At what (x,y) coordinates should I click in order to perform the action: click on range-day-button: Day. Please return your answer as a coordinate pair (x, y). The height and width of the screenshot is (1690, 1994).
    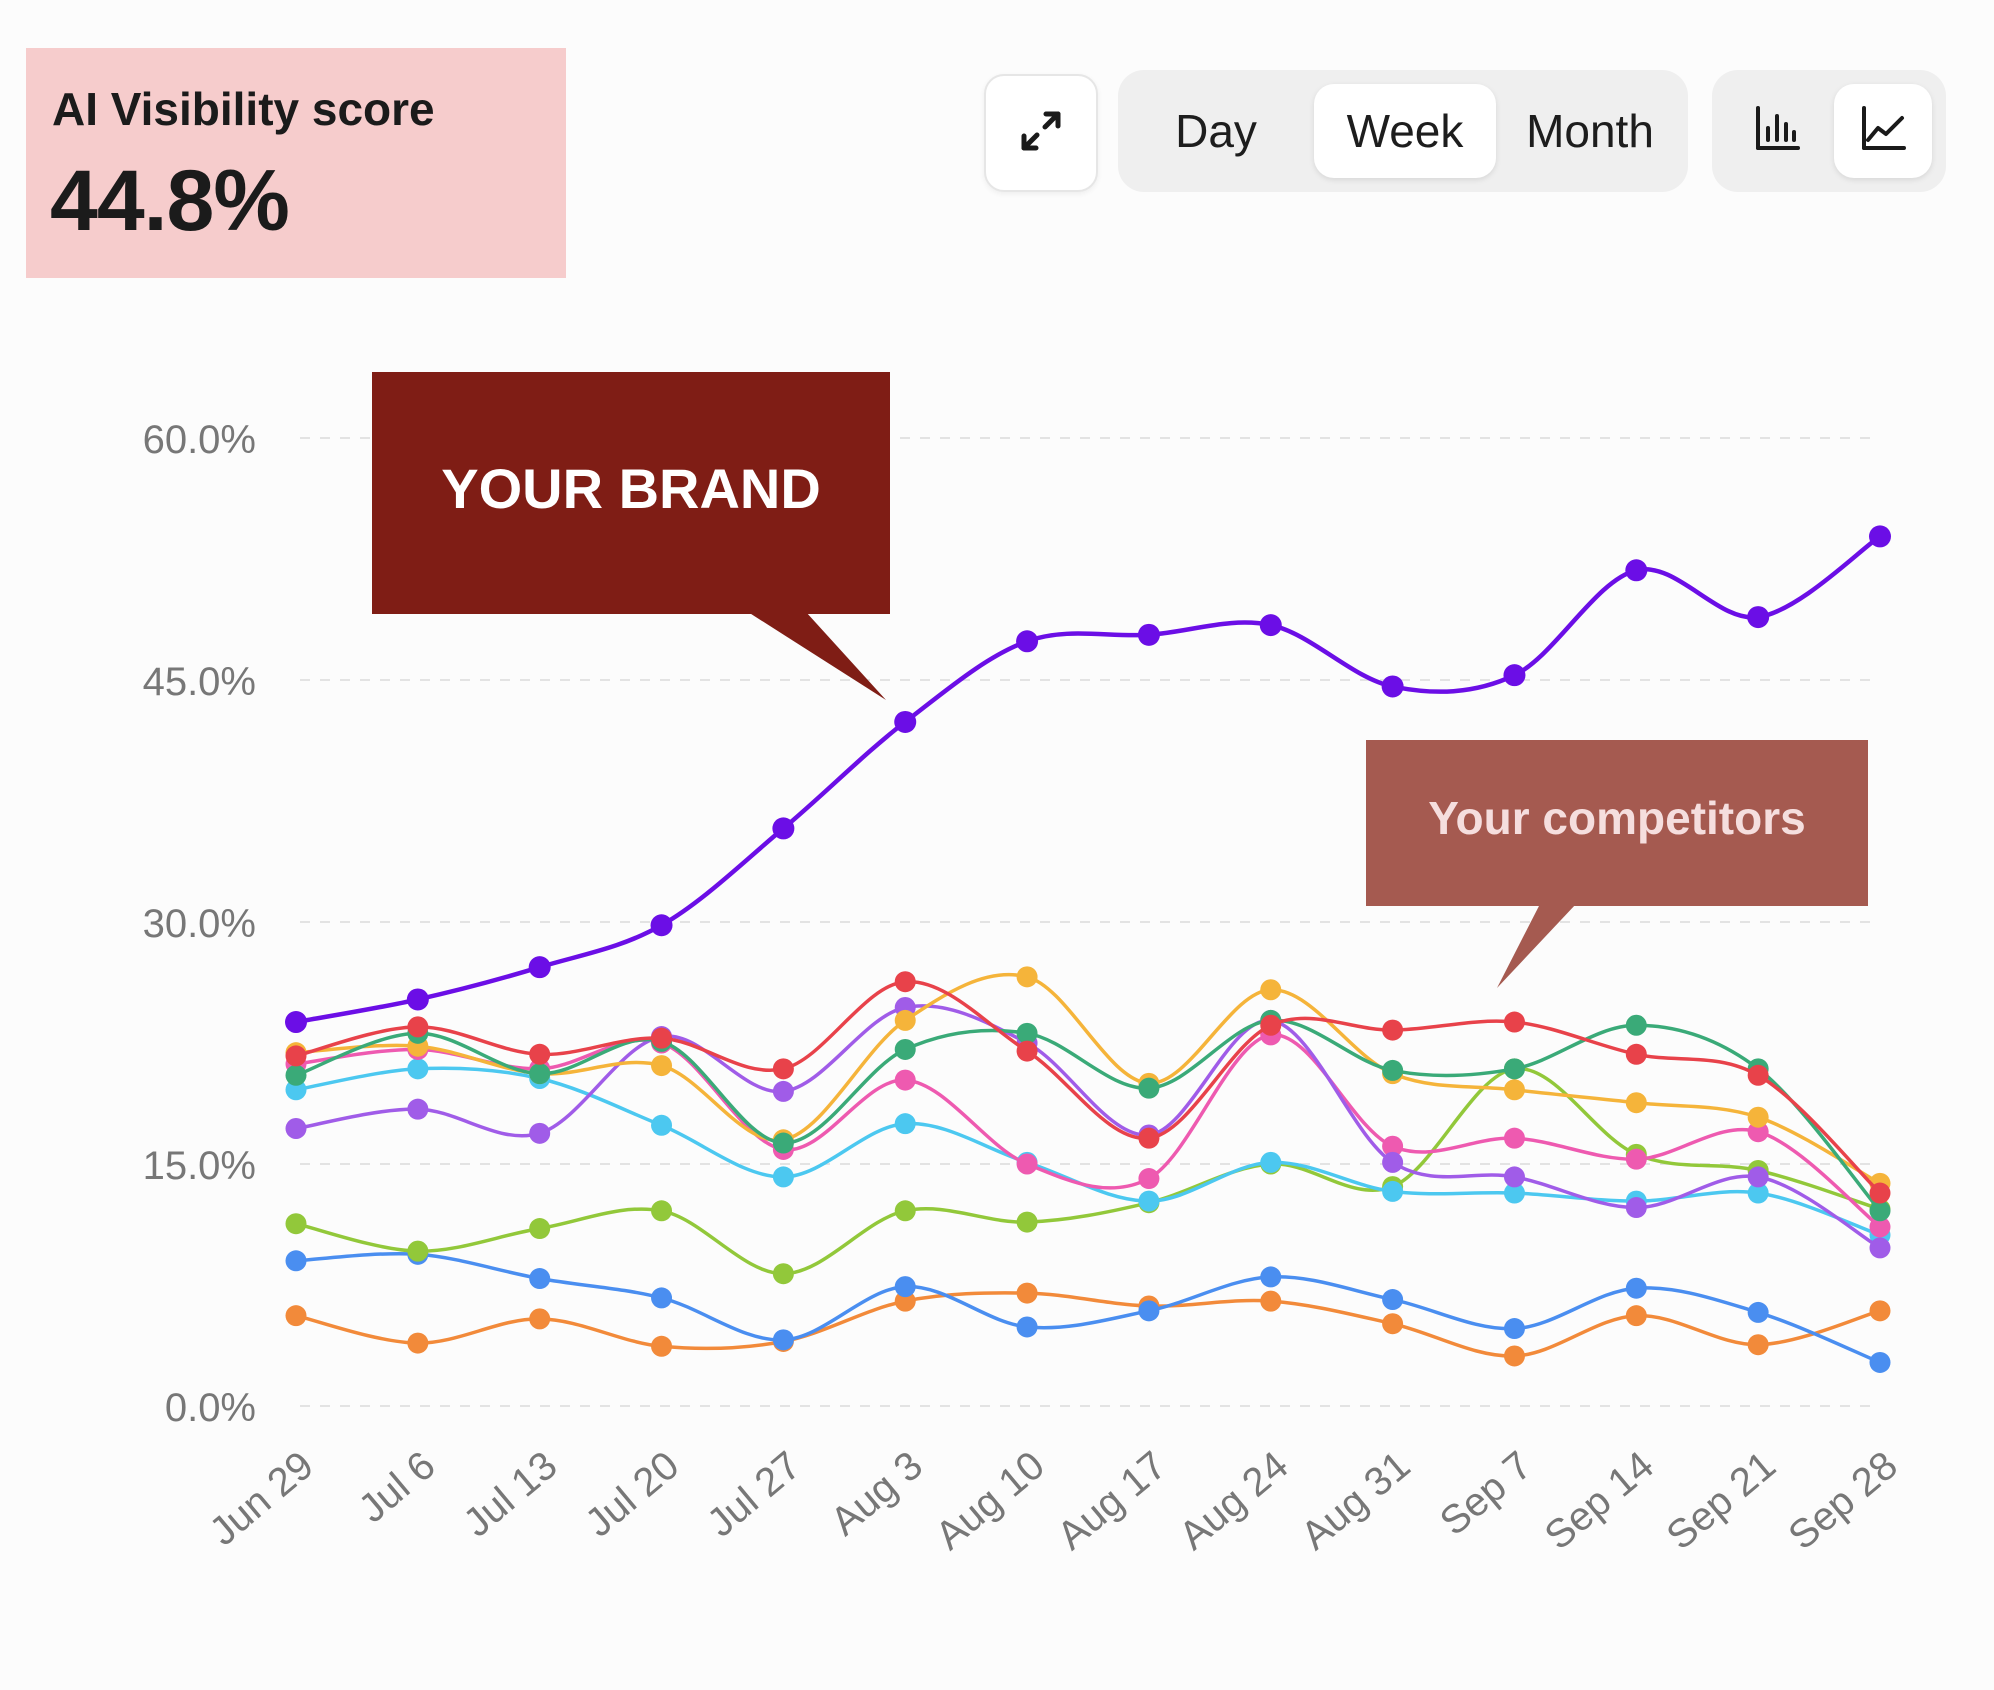
    Looking at the image, I should click on (1216, 131).